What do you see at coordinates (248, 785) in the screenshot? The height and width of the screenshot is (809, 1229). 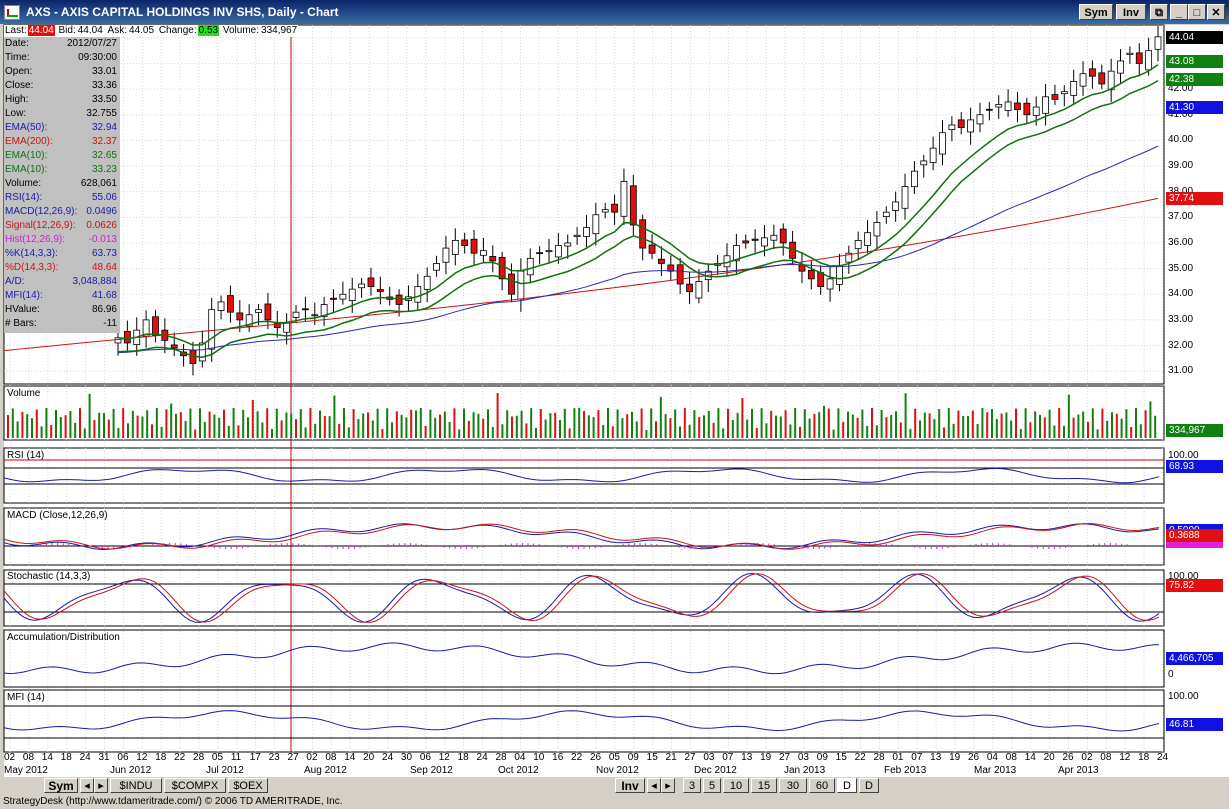 I see `symbol-tab-oex: $OEX` at bounding box center [248, 785].